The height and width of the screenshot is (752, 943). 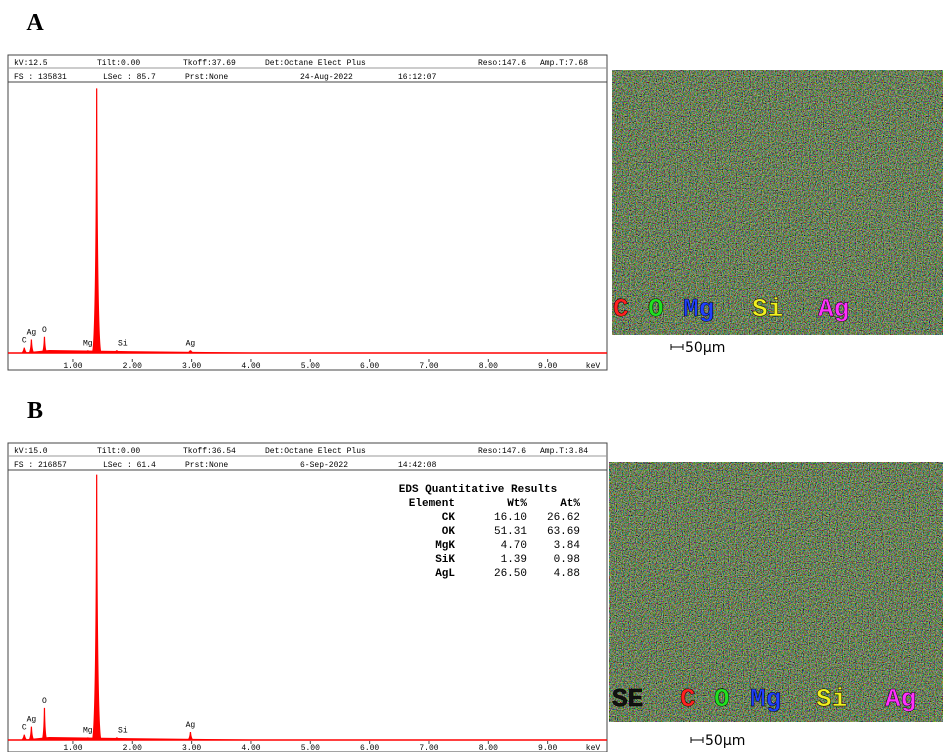 What do you see at coordinates (570, 504) in the screenshot?
I see `table-header: At%` at bounding box center [570, 504].